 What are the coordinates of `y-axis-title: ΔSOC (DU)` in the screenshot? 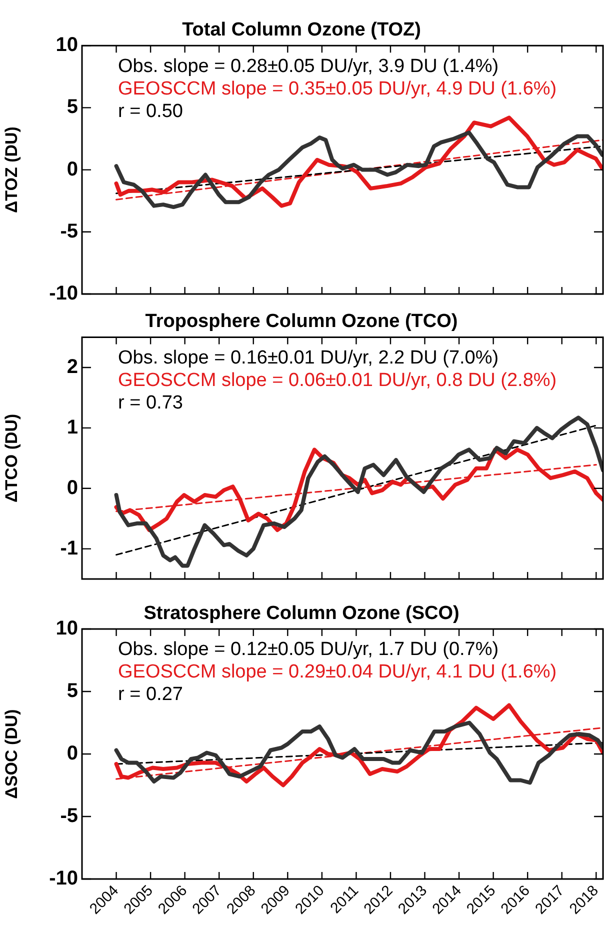 It's located at (11, 754).